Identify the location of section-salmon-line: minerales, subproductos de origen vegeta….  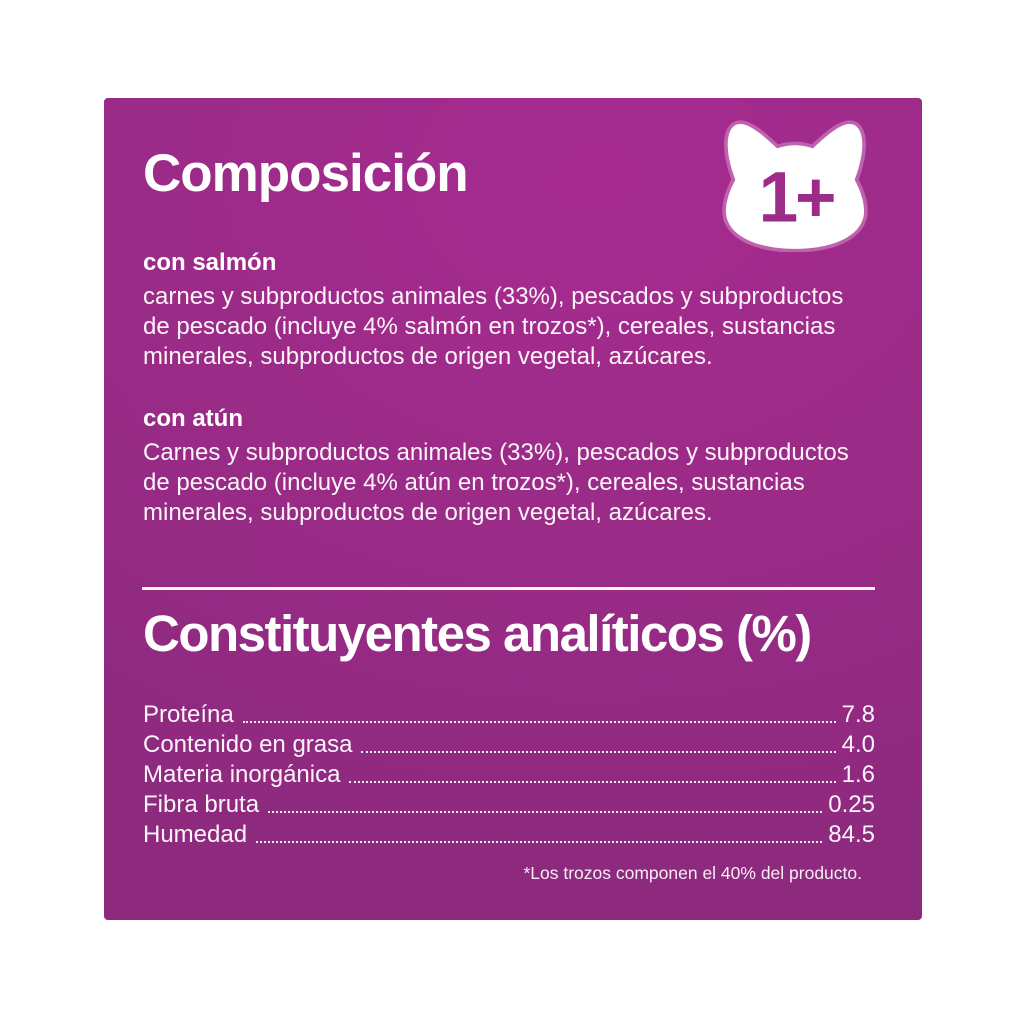
(428, 356).